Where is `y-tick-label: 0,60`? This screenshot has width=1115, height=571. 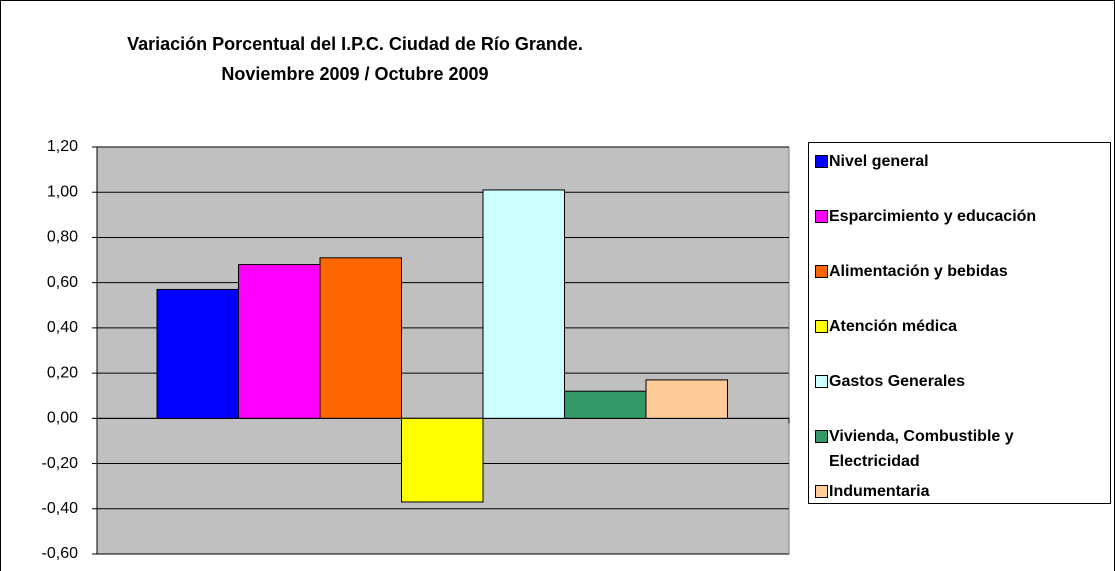
y-tick-label: 0,60 is located at coordinates (62, 282).